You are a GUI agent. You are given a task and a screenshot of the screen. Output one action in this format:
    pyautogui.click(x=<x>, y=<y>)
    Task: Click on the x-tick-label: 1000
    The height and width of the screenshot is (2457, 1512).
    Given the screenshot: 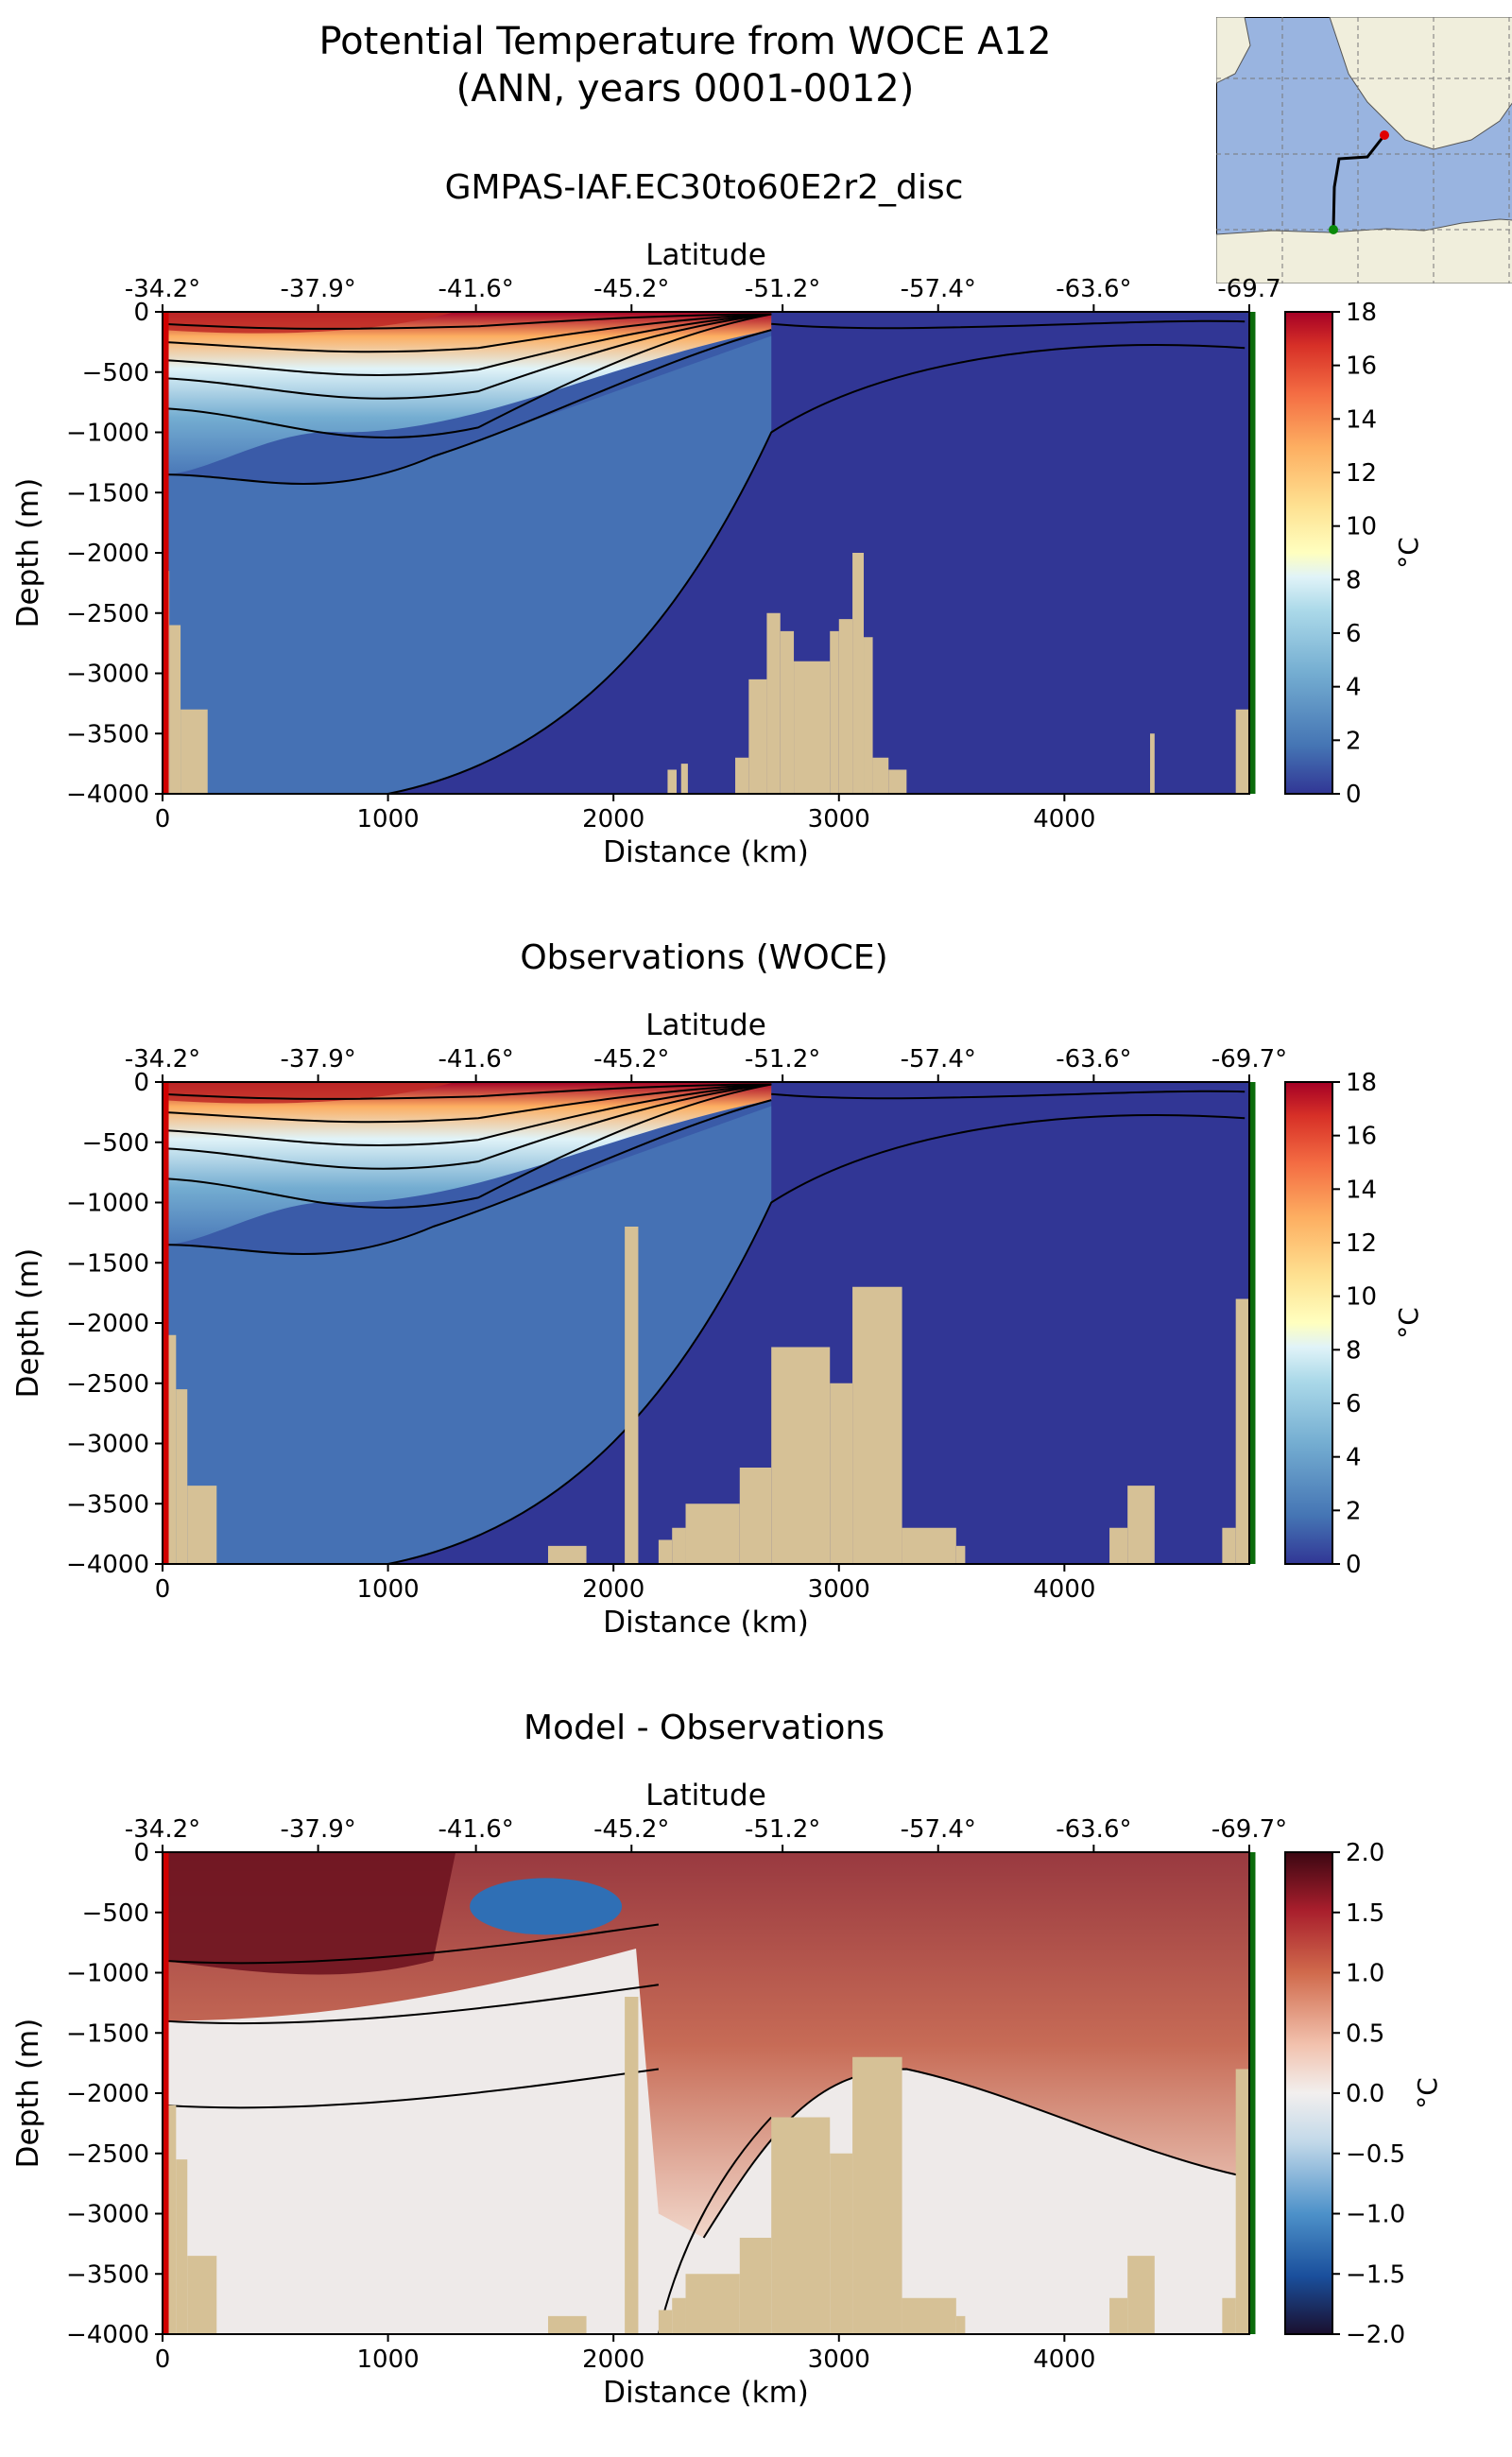 What is the action you would take?
    pyautogui.click(x=388, y=2359)
    